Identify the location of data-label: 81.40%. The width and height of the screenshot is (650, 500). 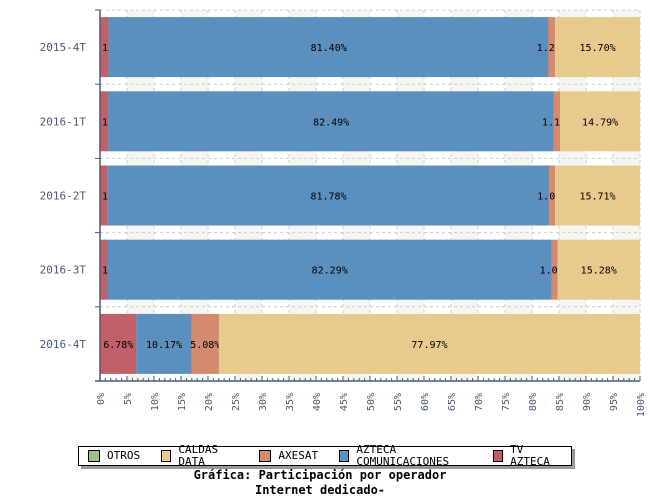
(329, 48).